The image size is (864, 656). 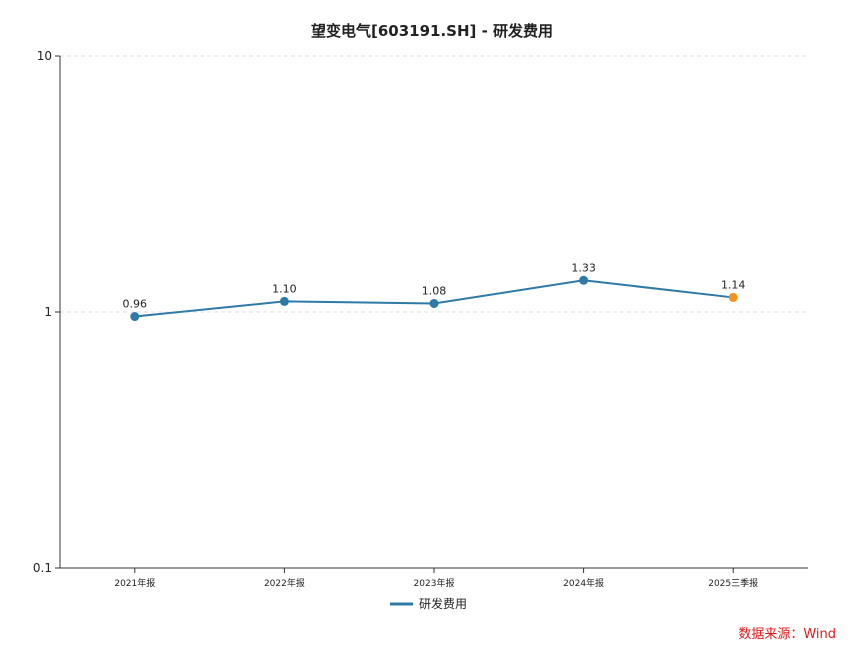 What do you see at coordinates (733, 583) in the screenshot?
I see `x-tick-label: 2025三季报` at bounding box center [733, 583].